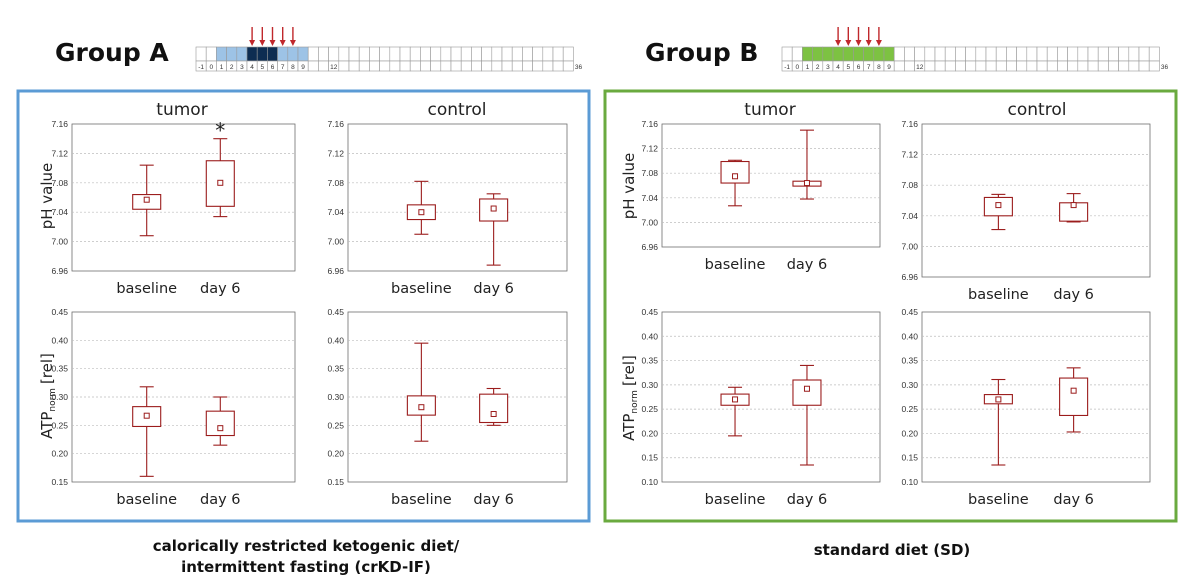 The height and width of the screenshot is (588, 1200). Describe the element at coordinates (335, 340) in the screenshot. I see `y-tick-label: 0.40` at that location.